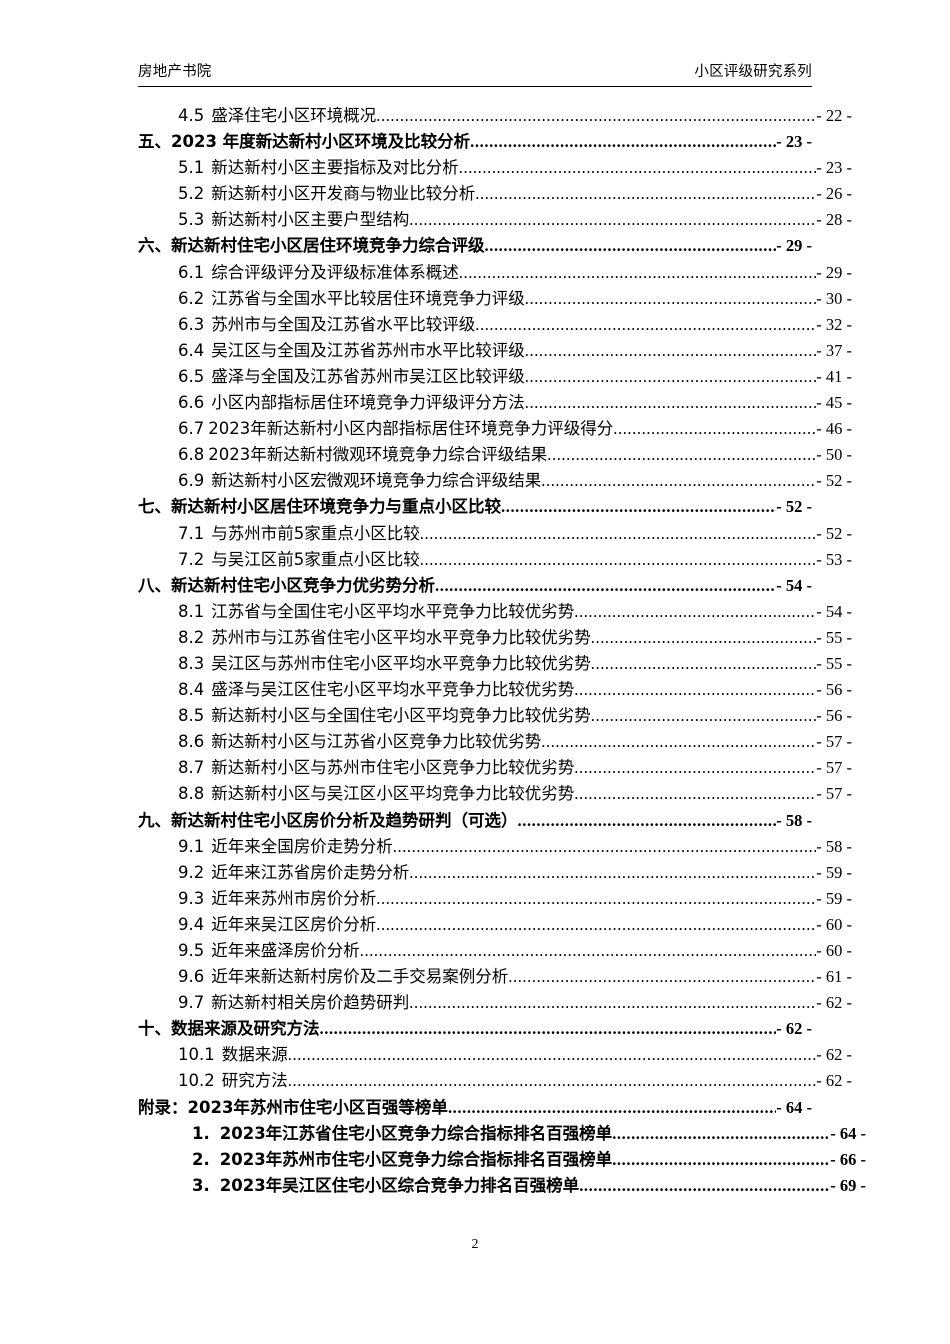  I want to click on toc-entry-number: 6.4, so click(191, 350).